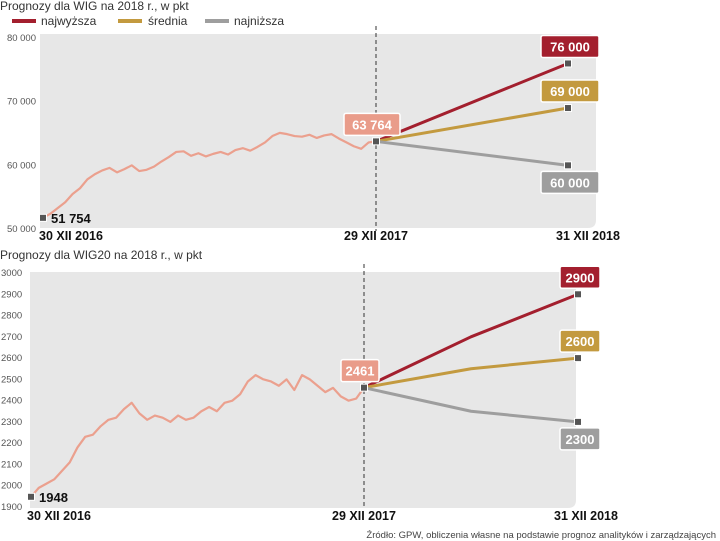  Describe the element at coordinates (11, 464) in the screenshot. I see `y-tick-label: 2100` at that location.